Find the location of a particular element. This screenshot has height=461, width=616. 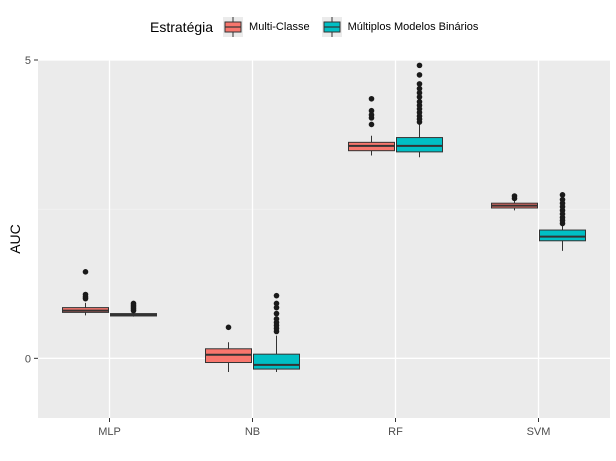

x-tick-label: NB is located at coordinates (252, 432).